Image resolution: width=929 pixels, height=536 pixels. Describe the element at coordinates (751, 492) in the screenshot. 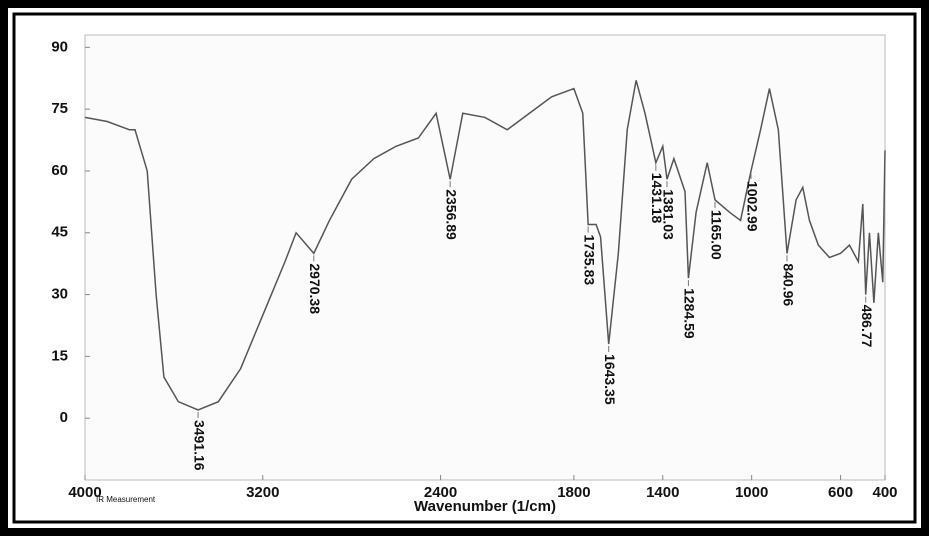

I see `x-tick-label: 1000` at that location.